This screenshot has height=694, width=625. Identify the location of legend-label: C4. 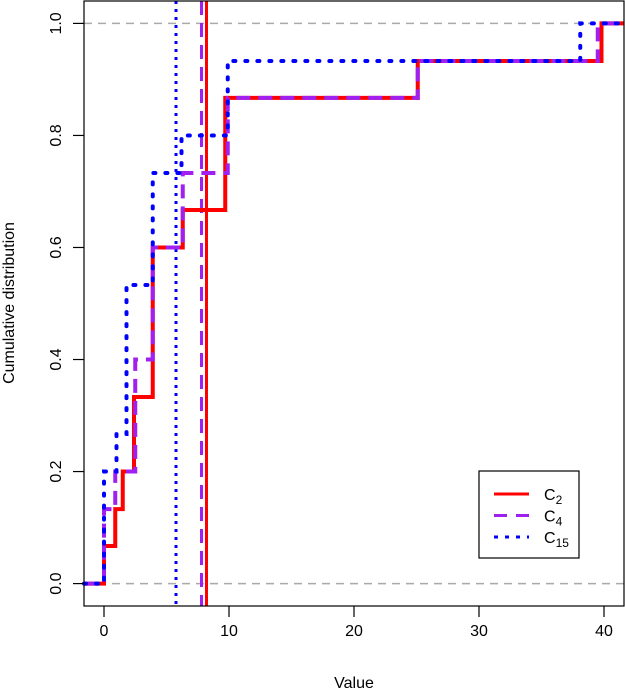
(553, 519).